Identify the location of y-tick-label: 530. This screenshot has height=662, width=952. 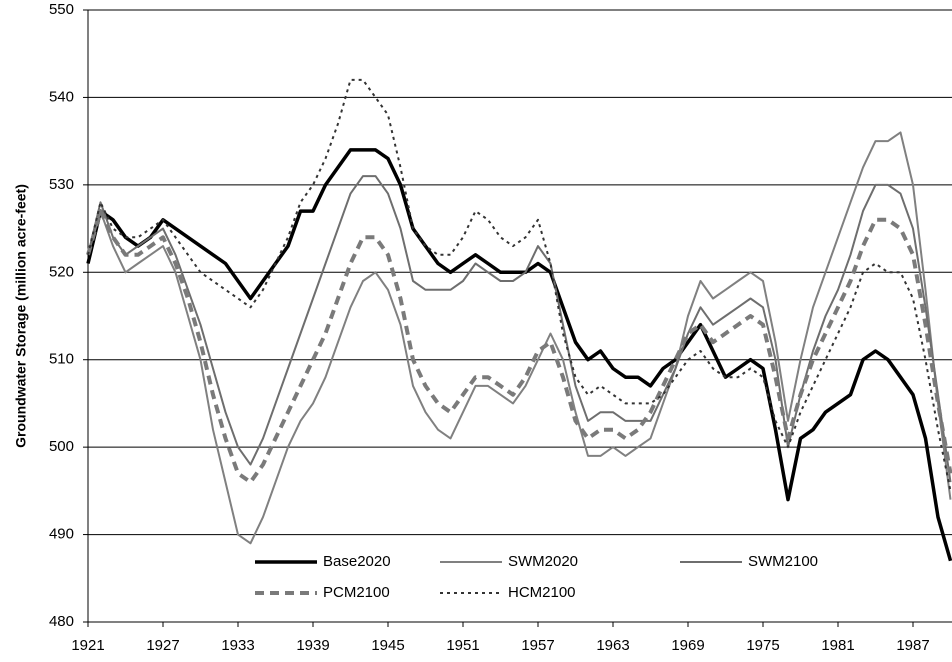
(61, 184).